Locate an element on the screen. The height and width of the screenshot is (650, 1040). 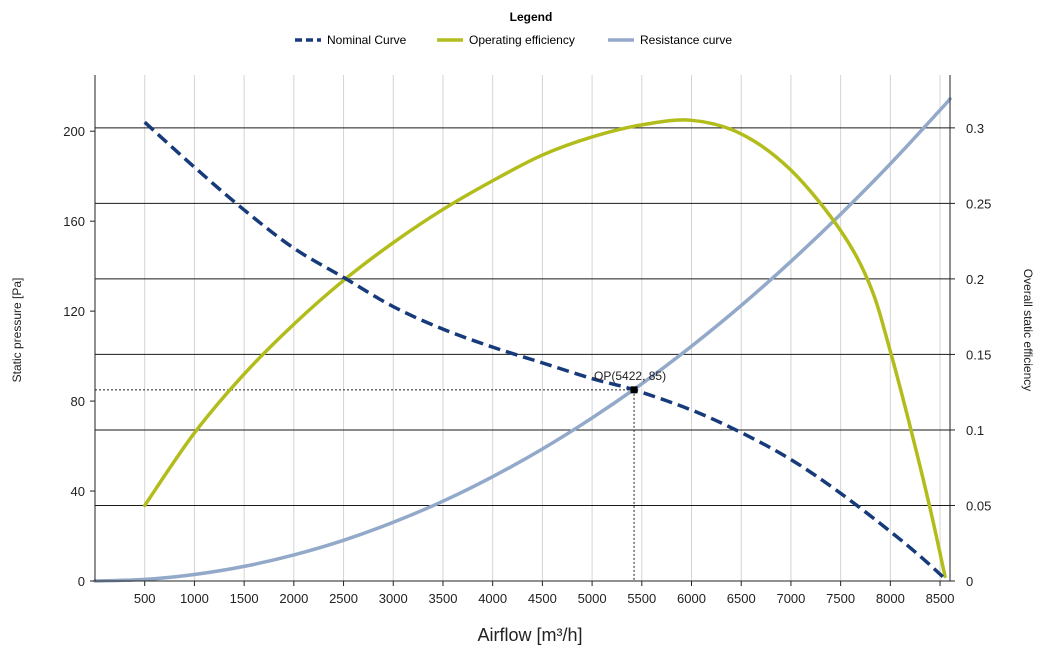
legend-label-nominal-curve: Nominal Curve is located at coordinates (367, 40).